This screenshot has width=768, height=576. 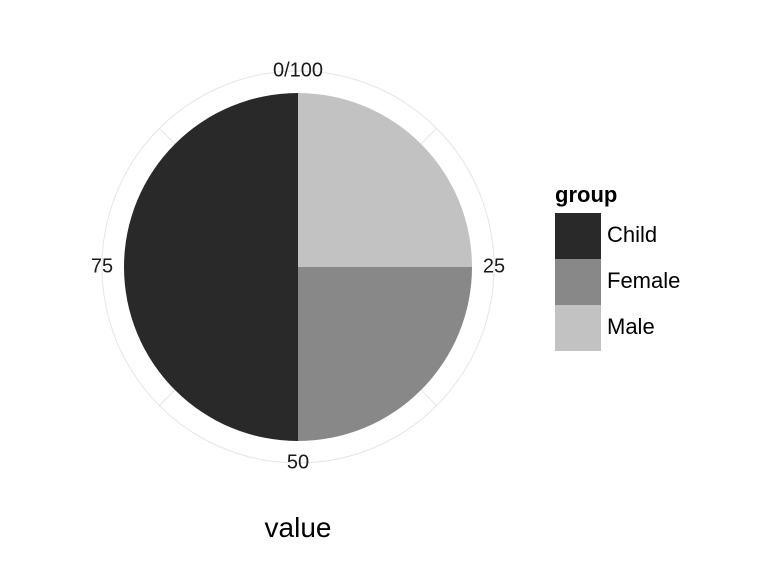 What do you see at coordinates (298, 70) in the screenshot?
I see `theta-tick-label: 0/100` at bounding box center [298, 70].